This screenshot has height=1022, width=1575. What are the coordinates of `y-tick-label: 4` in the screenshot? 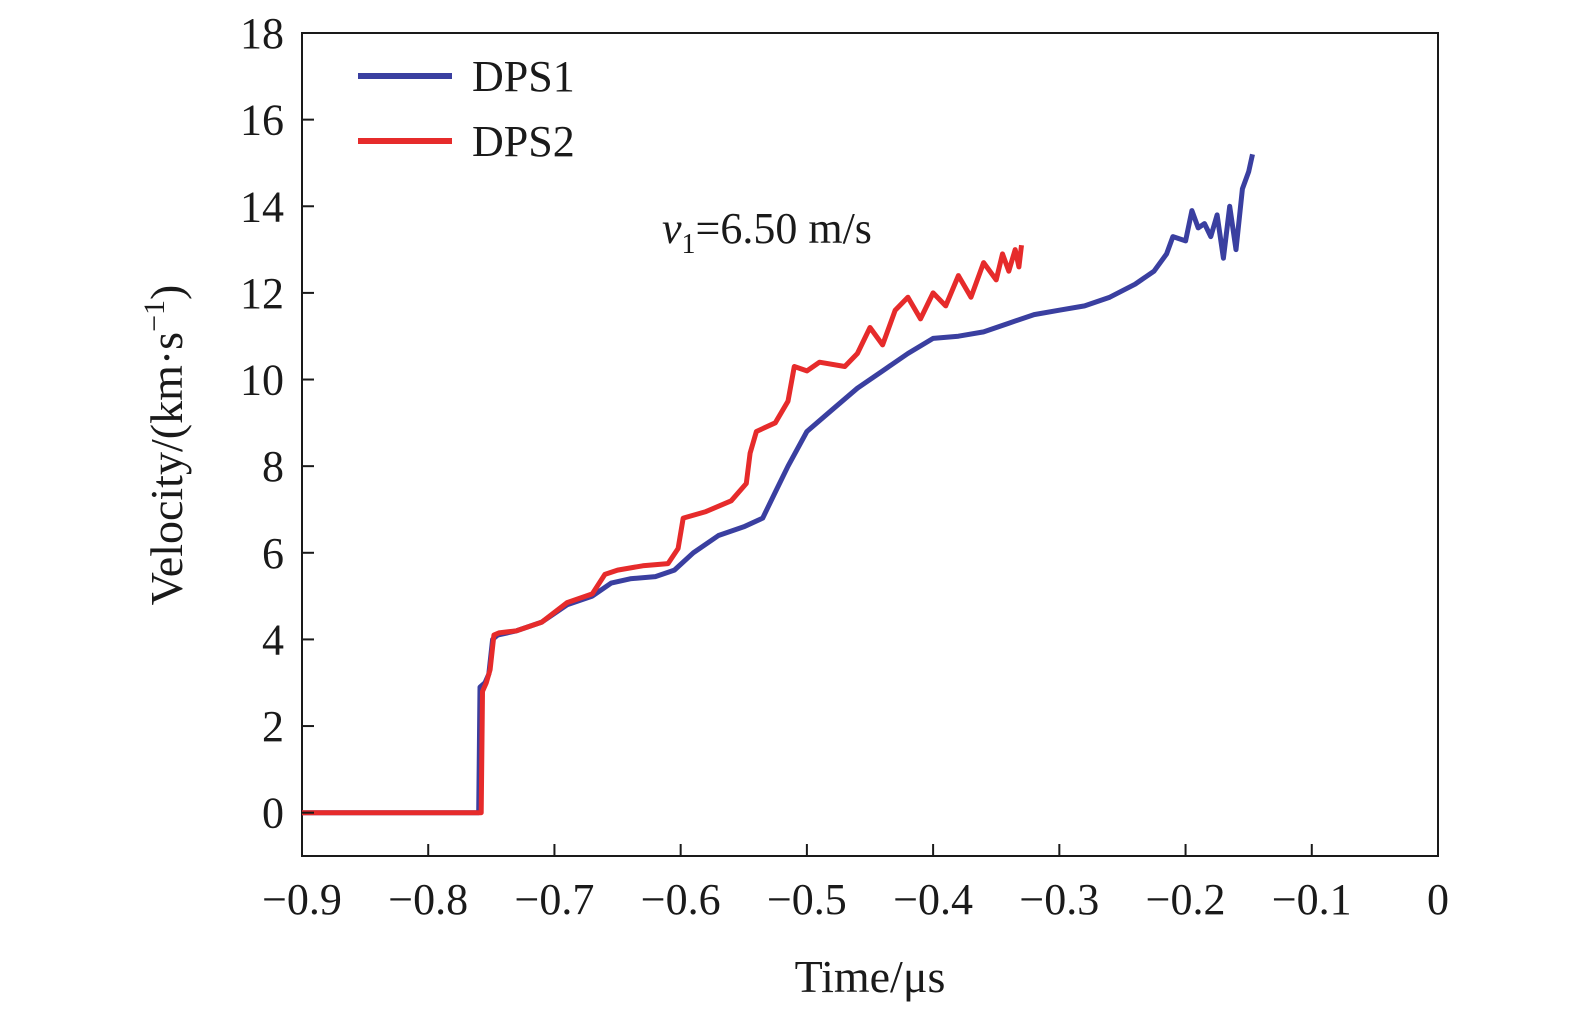 It's located at (273, 639).